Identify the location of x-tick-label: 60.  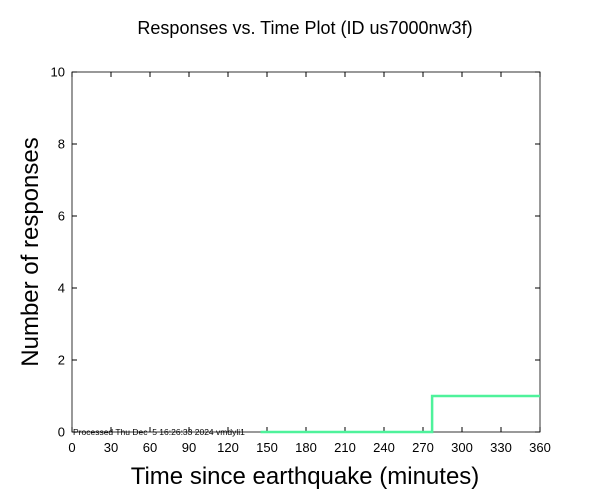
(150, 447).